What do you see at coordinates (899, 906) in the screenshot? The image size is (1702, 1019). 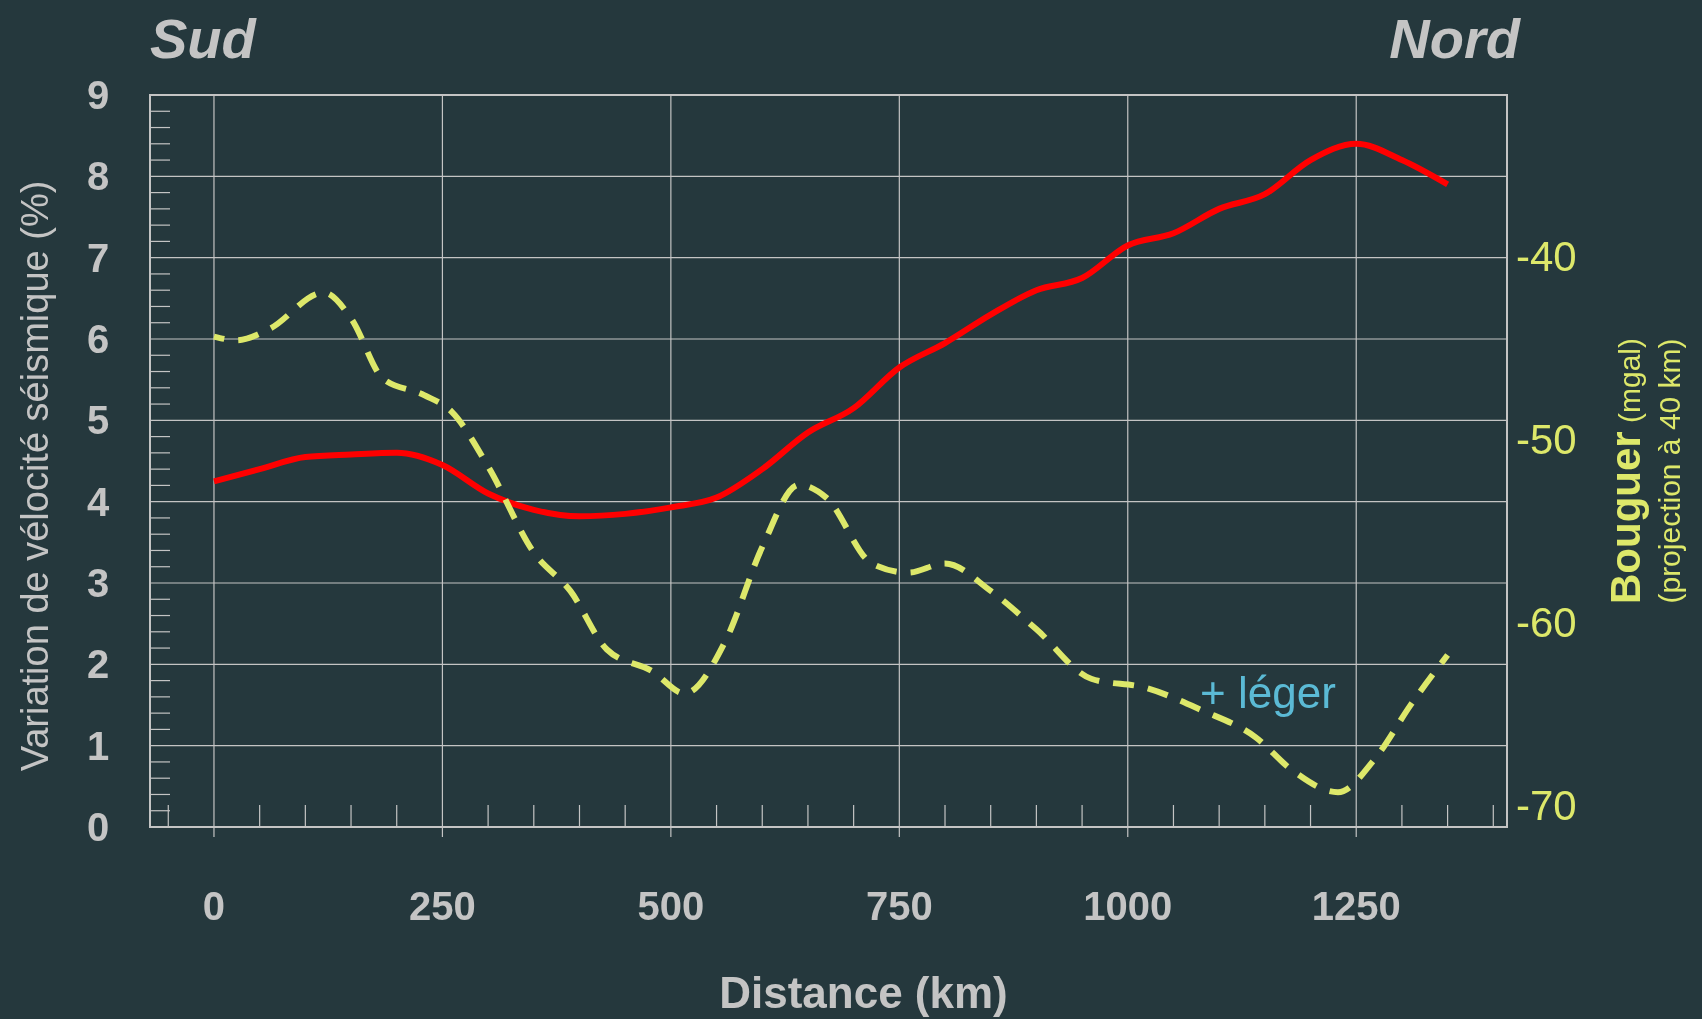 I see `x-tick-label: 750` at bounding box center [899, 906].